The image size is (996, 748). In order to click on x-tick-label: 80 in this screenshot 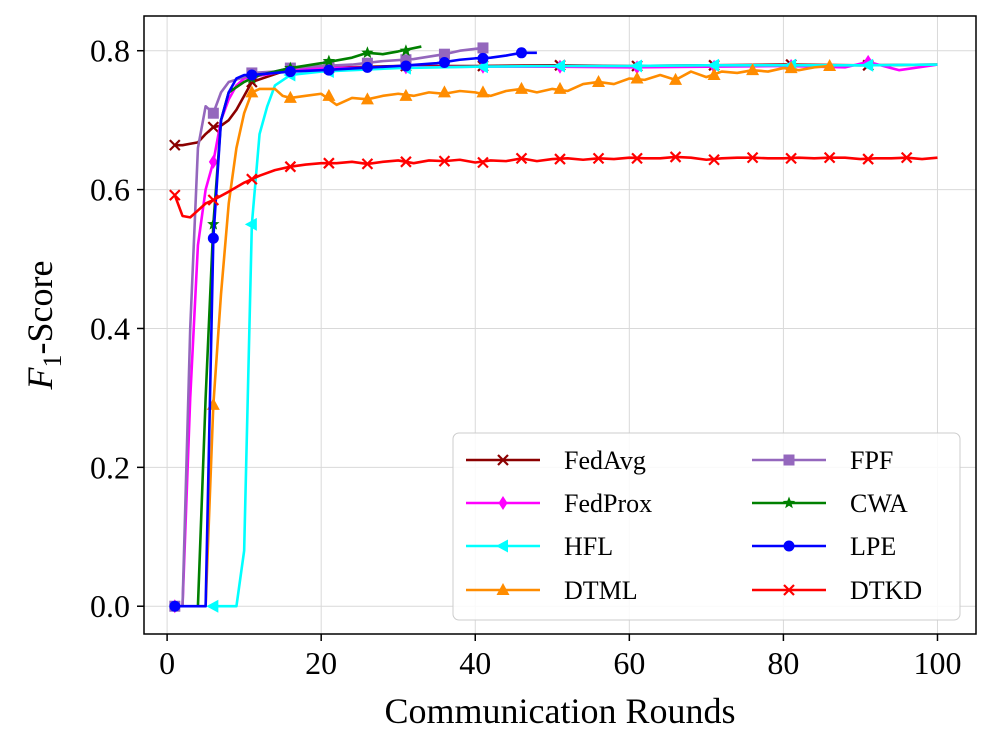, I will do `click(783, 663)`.